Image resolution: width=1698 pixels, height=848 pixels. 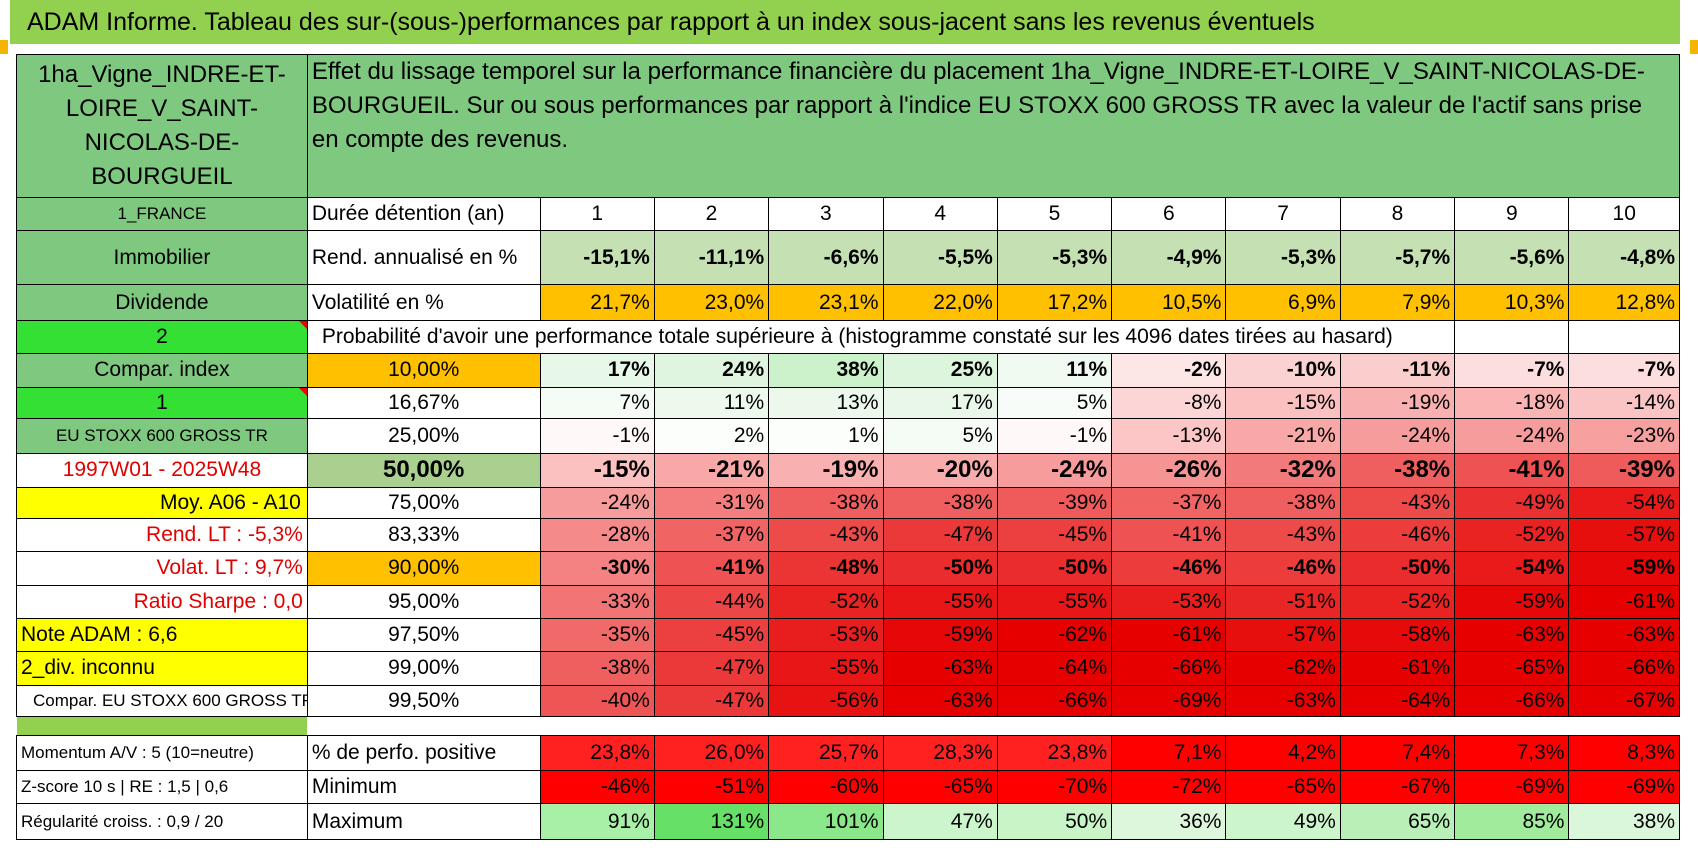 I want to click on probability-value: -50%, so click(x=1397, y=568).